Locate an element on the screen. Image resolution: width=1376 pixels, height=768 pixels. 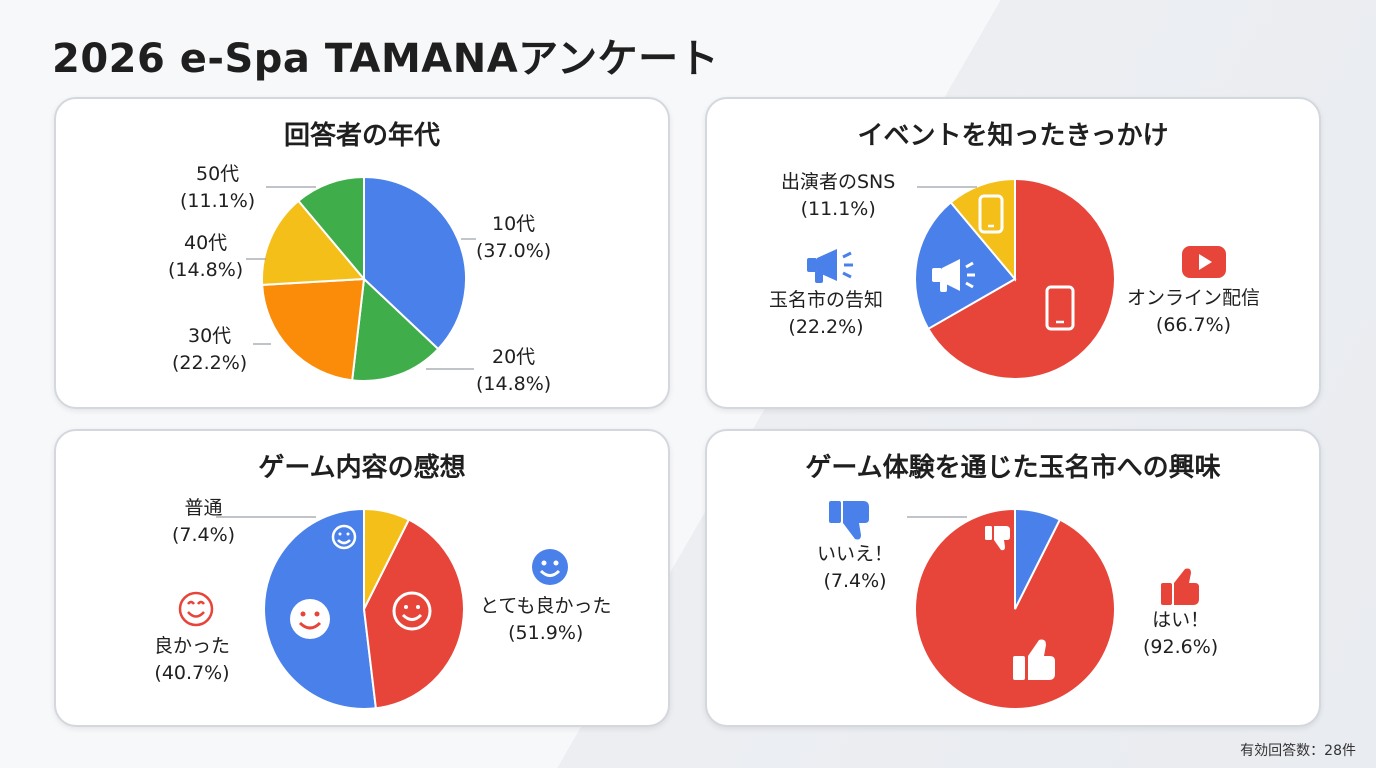
smiley-slice-icon-normal is located at coordinates (344, 537).